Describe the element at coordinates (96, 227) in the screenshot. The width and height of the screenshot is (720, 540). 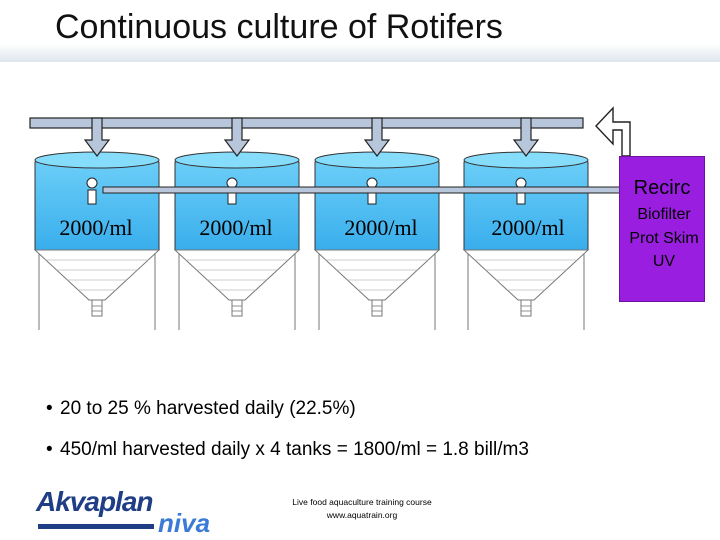
I see `tank-1-concentration: 2000/ml` at that location.